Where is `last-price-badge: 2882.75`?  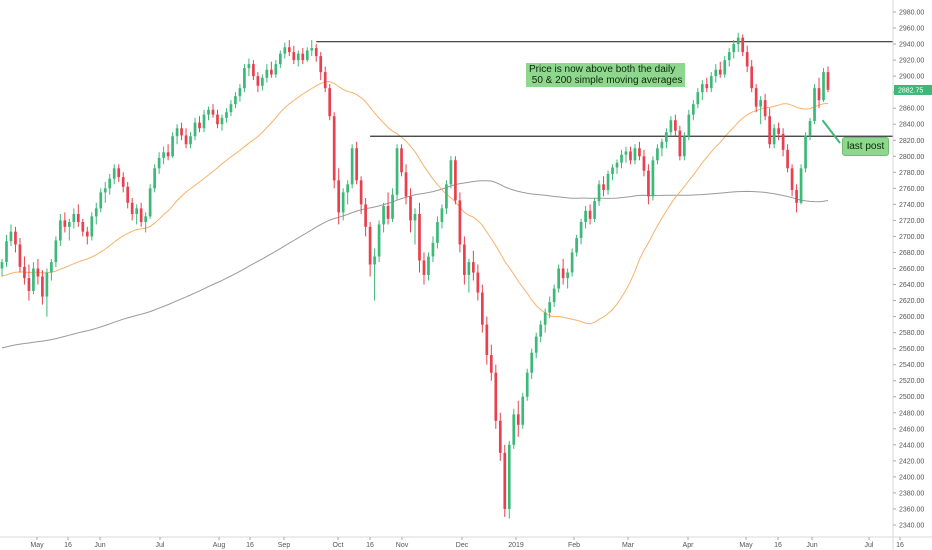
last-price-badge: 2882.75 is located at coordinates (913, 89).